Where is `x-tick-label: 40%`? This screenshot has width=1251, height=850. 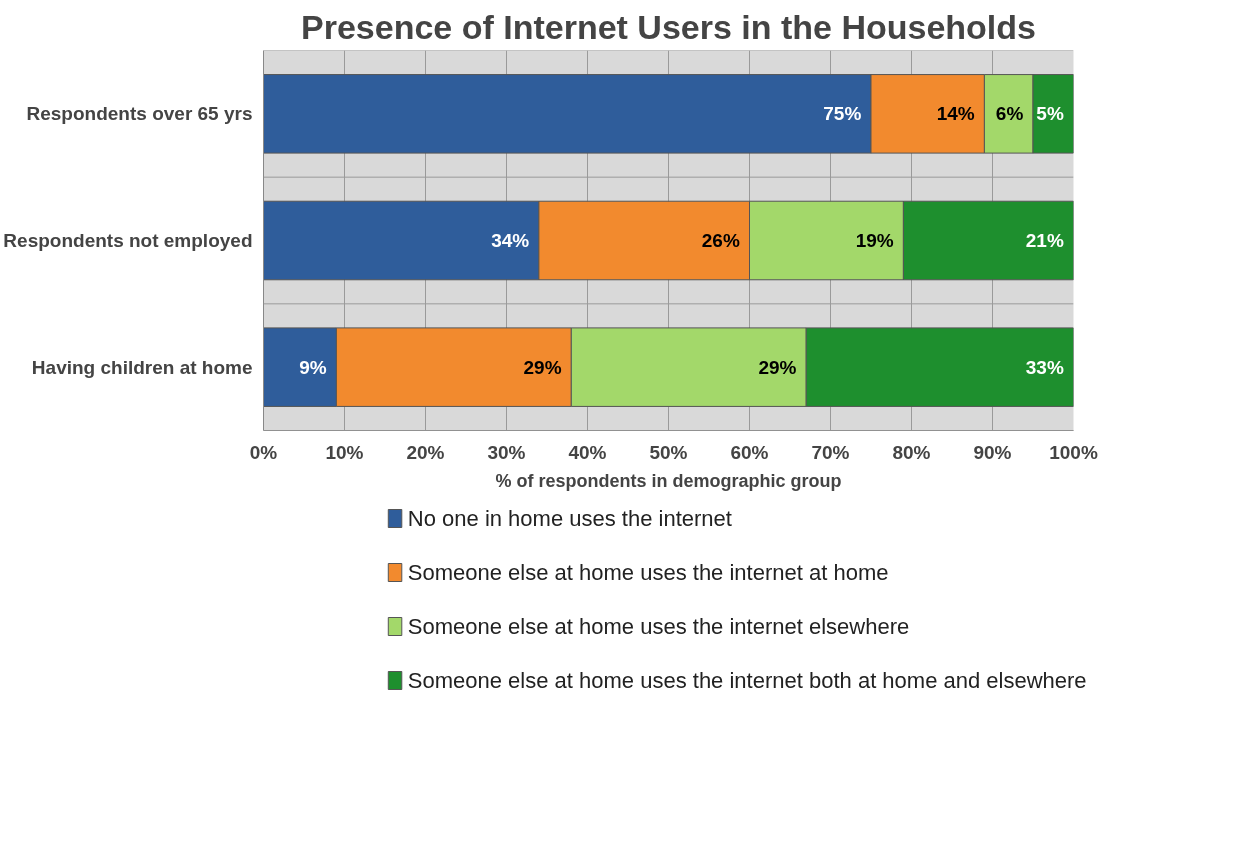
x-tick-label: 40% is located at coordinates (587, 452).